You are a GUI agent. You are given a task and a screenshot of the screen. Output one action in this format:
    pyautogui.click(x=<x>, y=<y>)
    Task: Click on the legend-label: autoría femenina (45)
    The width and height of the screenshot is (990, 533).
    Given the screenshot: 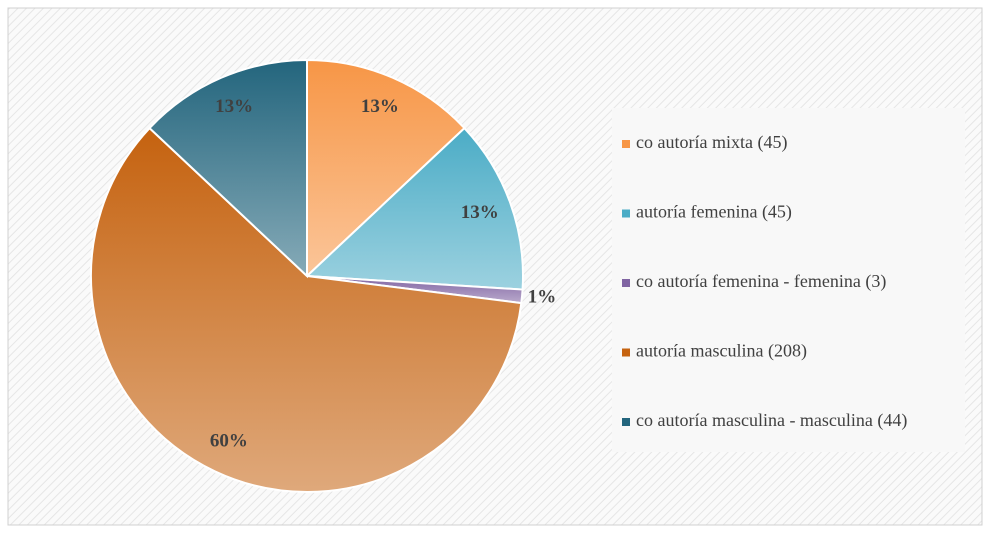 What is the action you would take?
    pyautogui.click(x=714, y=212)
    